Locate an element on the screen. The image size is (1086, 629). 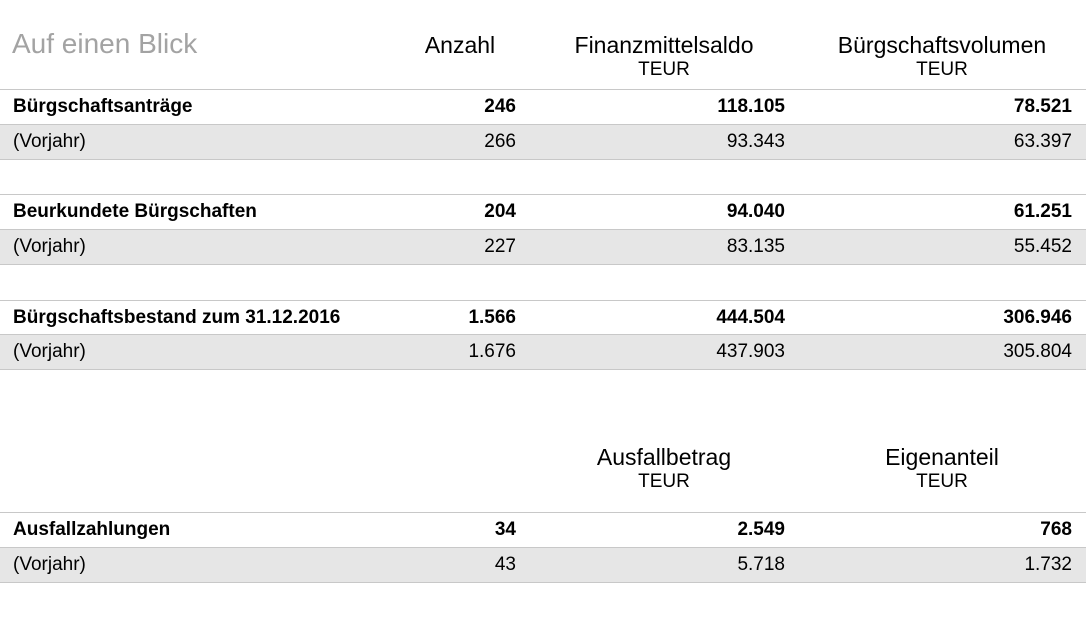
cell-buergschaftsvolumen: 55.452 is located at coordinates (1042, 246).